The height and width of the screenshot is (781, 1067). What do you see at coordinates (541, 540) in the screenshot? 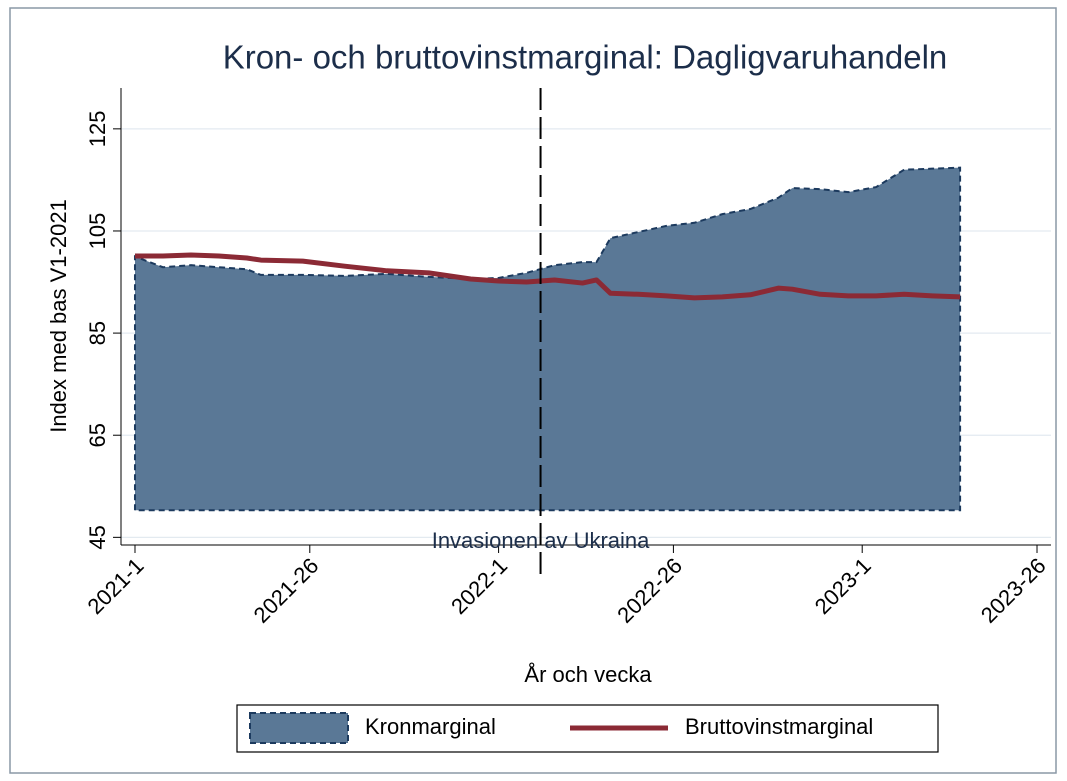
I see `event-label: Invasionen av Ukraina` at bounding box center [541, 540].